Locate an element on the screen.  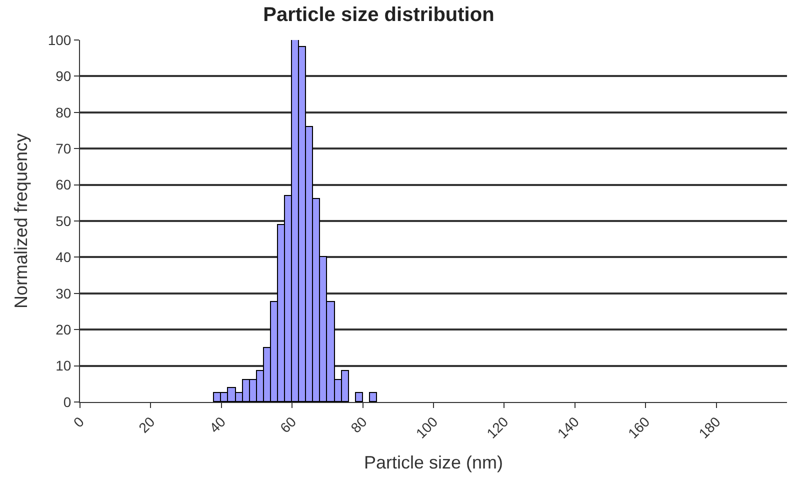
x-tick-label: 80 is located at coordinates (359, 424).